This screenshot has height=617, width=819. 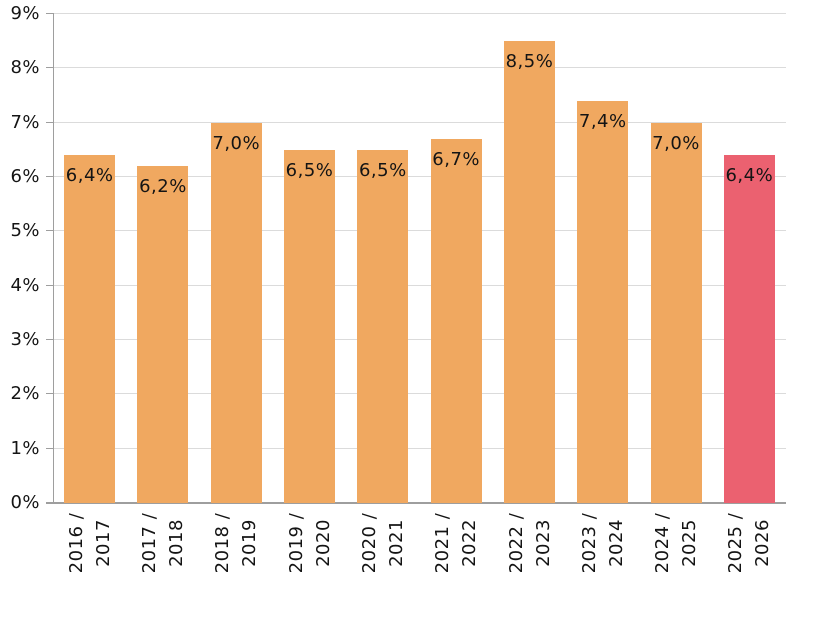 I want to click on y-axis-line, so click(x=53, y=258).